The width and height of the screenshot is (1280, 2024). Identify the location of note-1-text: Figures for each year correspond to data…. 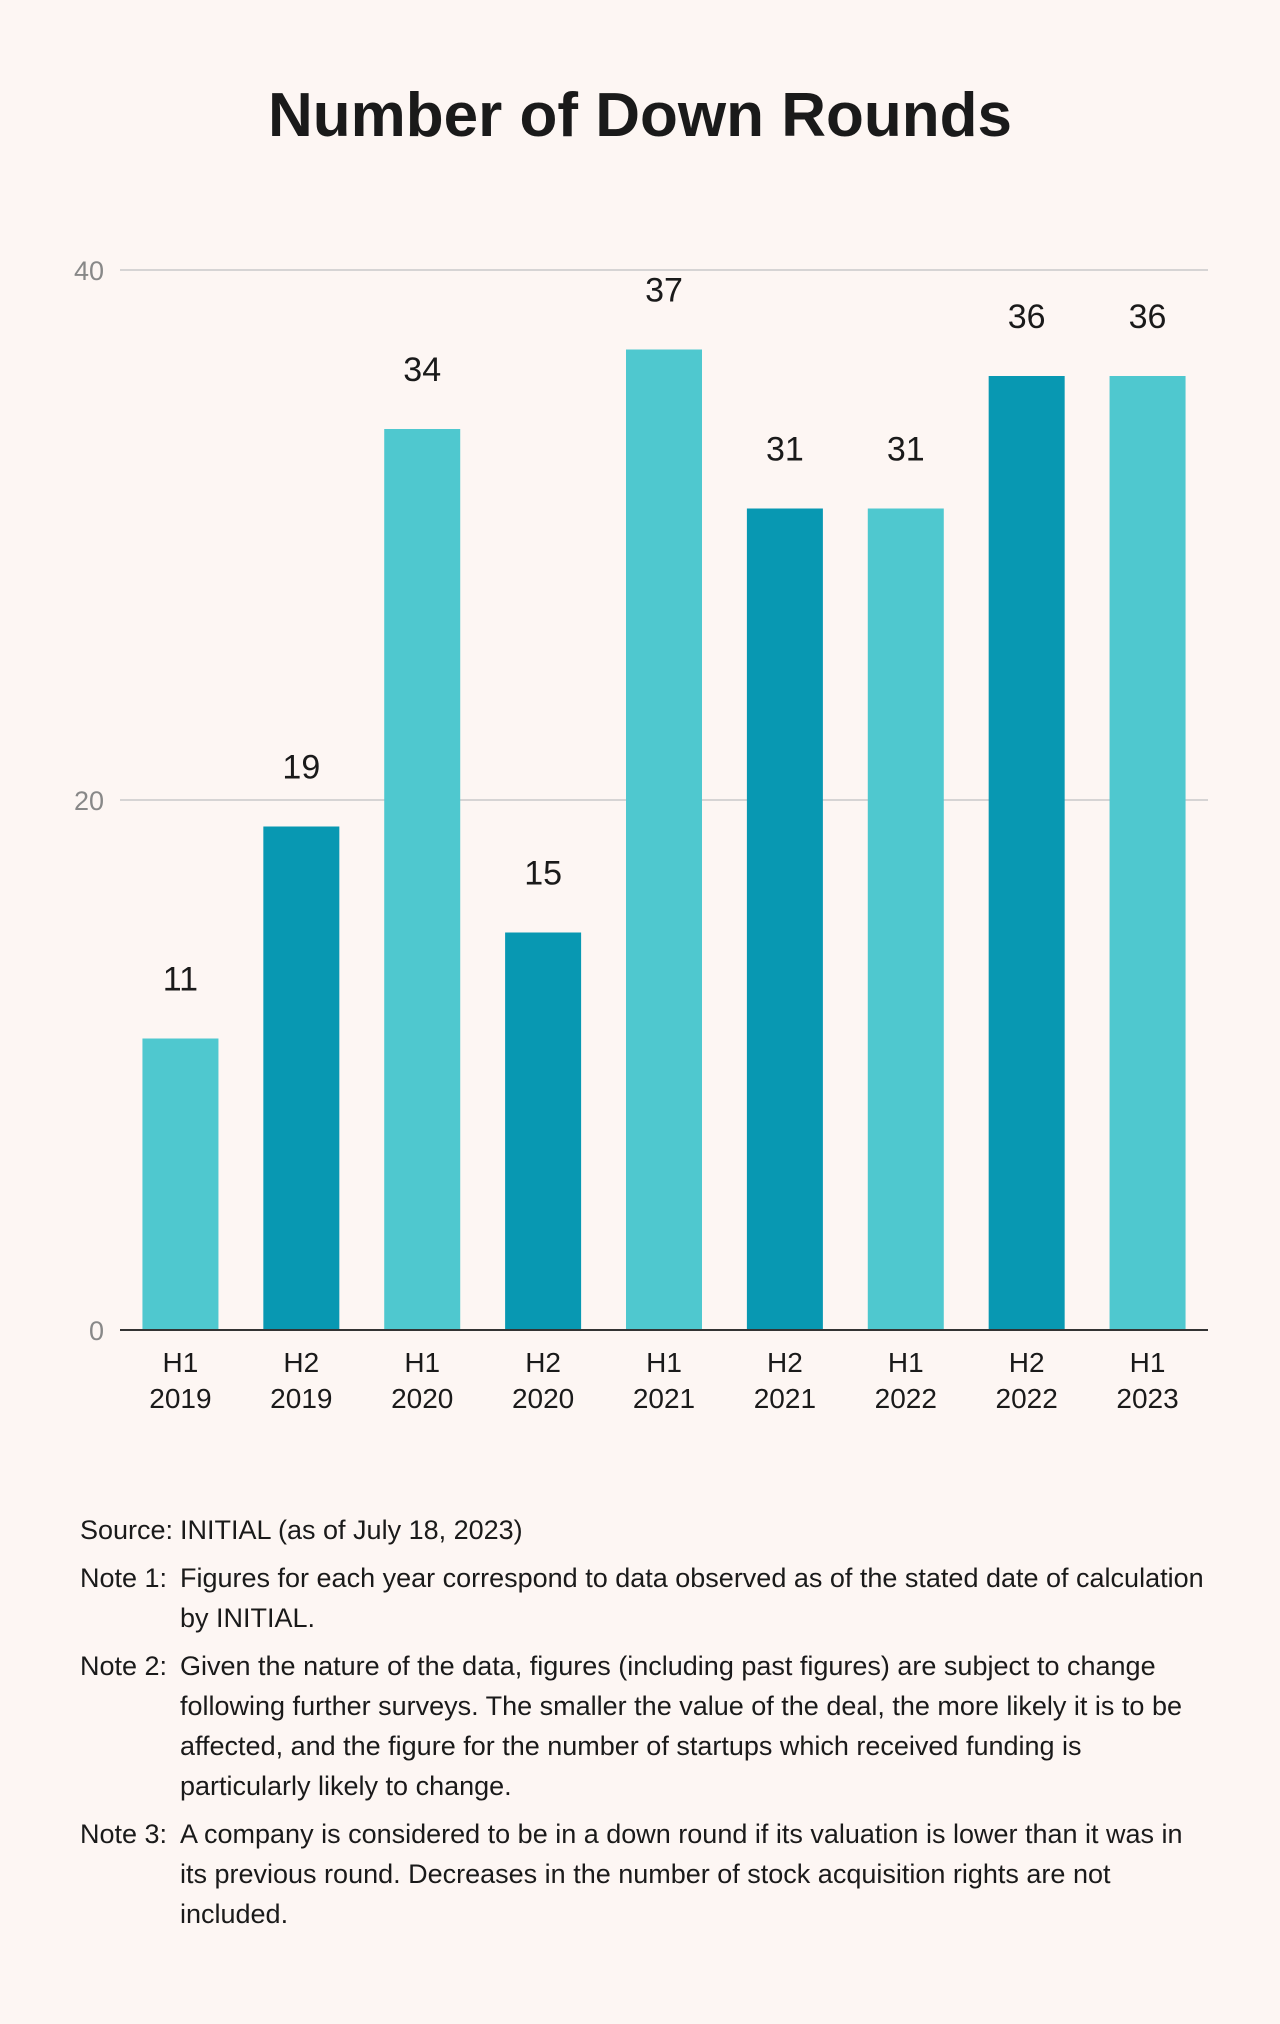
(692, 1598).